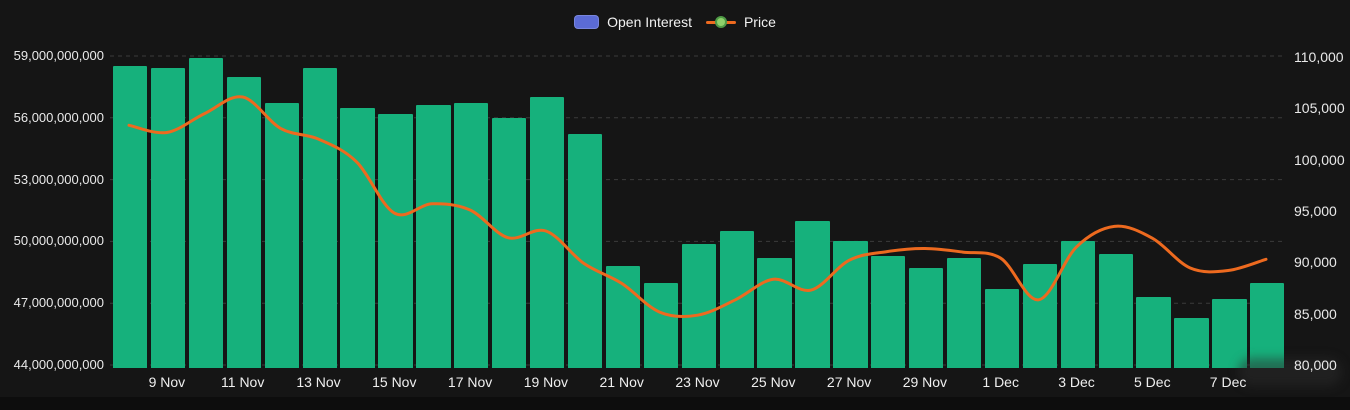  Describe the element at coordinates (58, 241) in the screenshot. I see `y-axis-left-label: 50,000,000,000` at that location.